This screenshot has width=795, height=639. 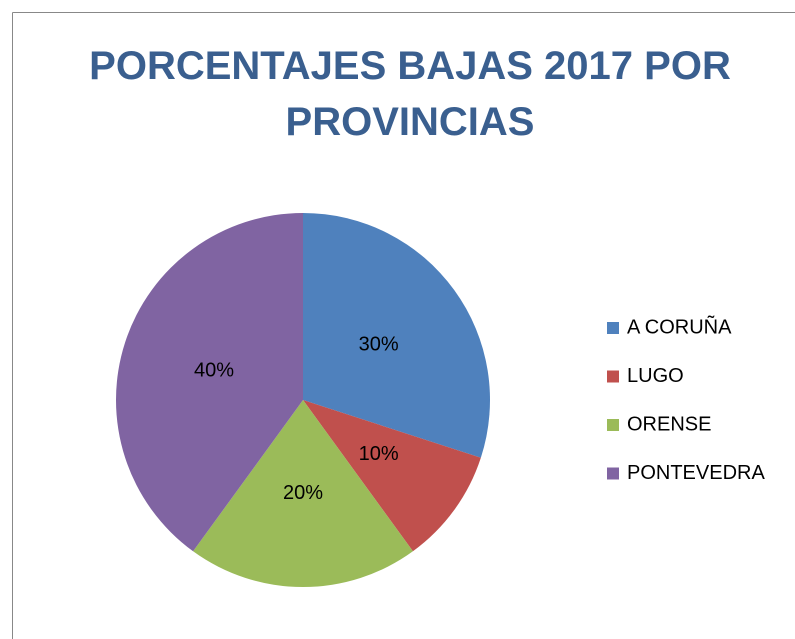 I want to click on data-label: 30%, so click(x=379, y=344).